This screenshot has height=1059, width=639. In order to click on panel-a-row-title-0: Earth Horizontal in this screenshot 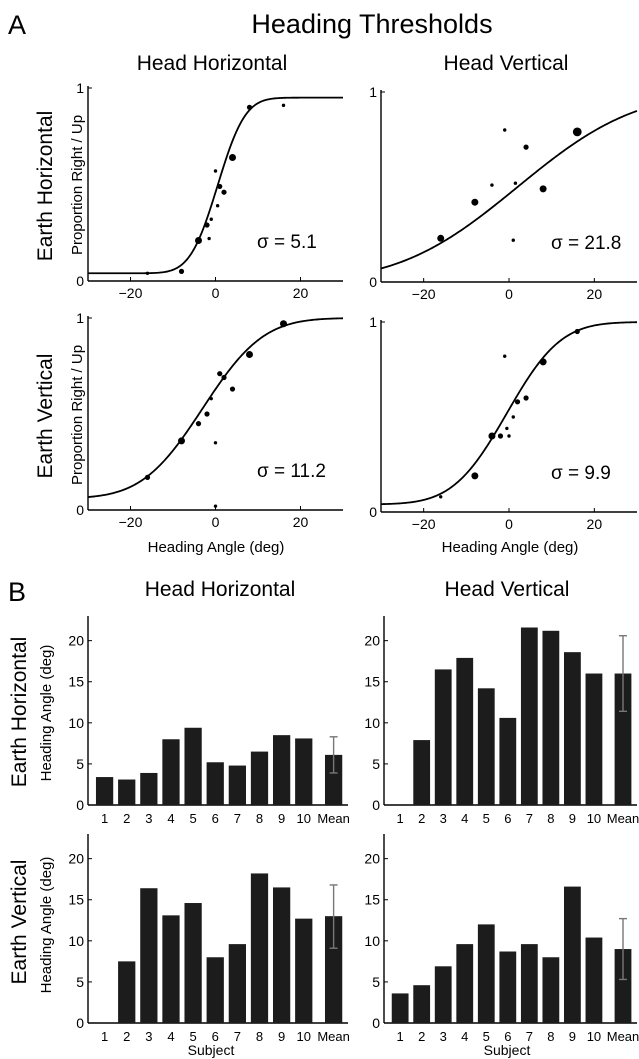, I will do `click(45, 186)`.